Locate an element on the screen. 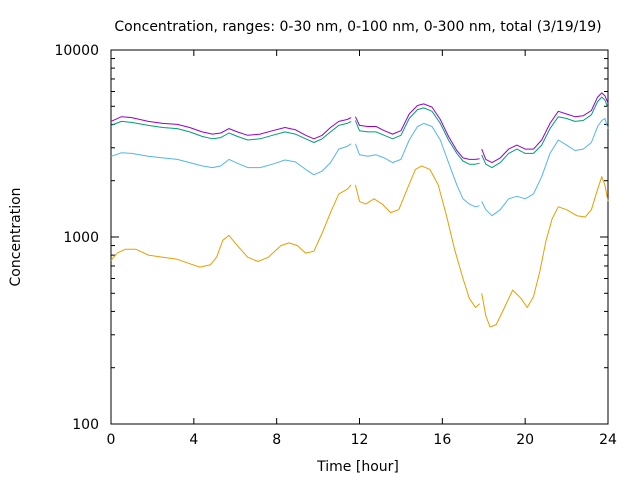 The image size is (640, 480). y-axis-label: Concentration is located at coordinates (16, 236).